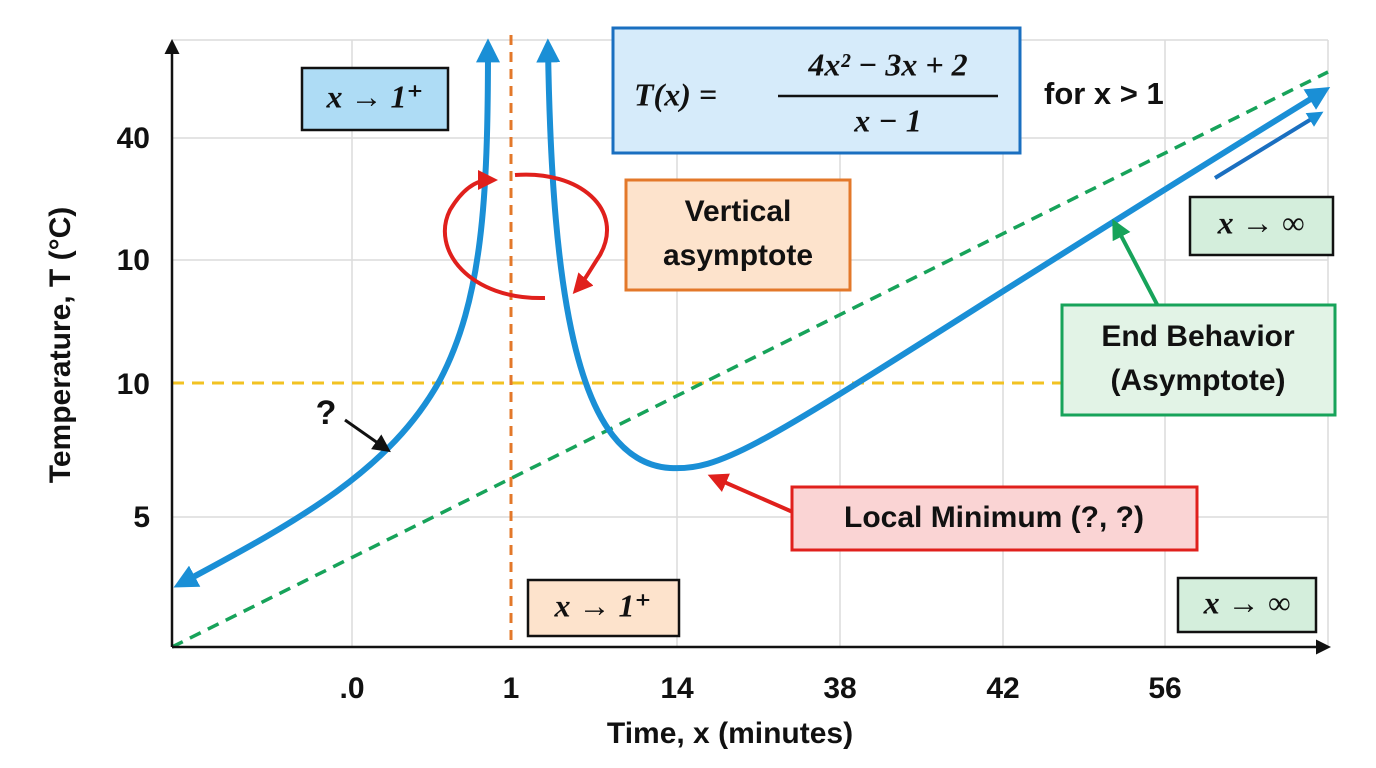 The height and width of the screenshot is (768, 1376). I want to click on annotation: (Asymptote), so click(1197, 380).